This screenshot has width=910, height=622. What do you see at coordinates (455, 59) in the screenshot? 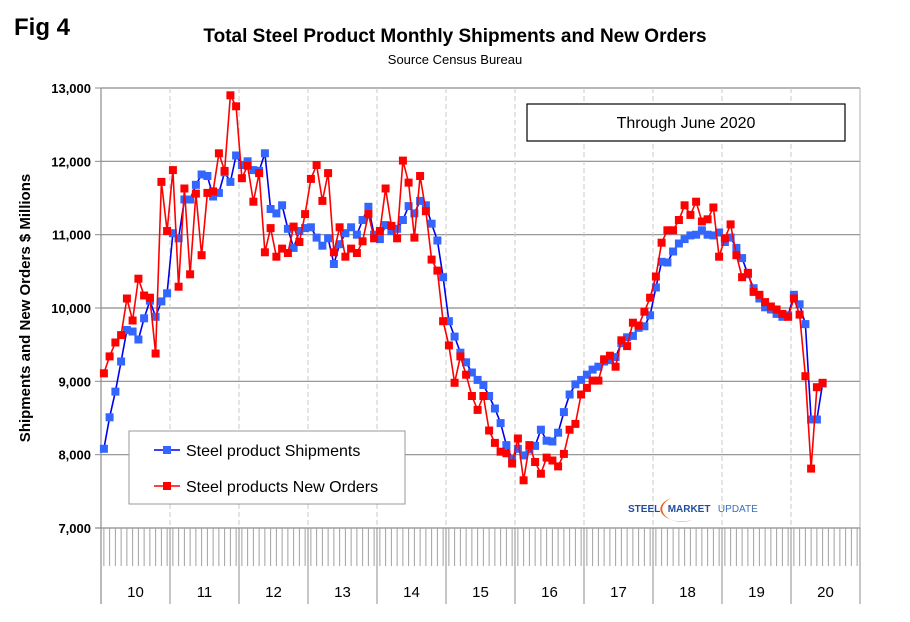
I see `chart-subtitle: Source Census Bureau` at bounding box center [455, 59].